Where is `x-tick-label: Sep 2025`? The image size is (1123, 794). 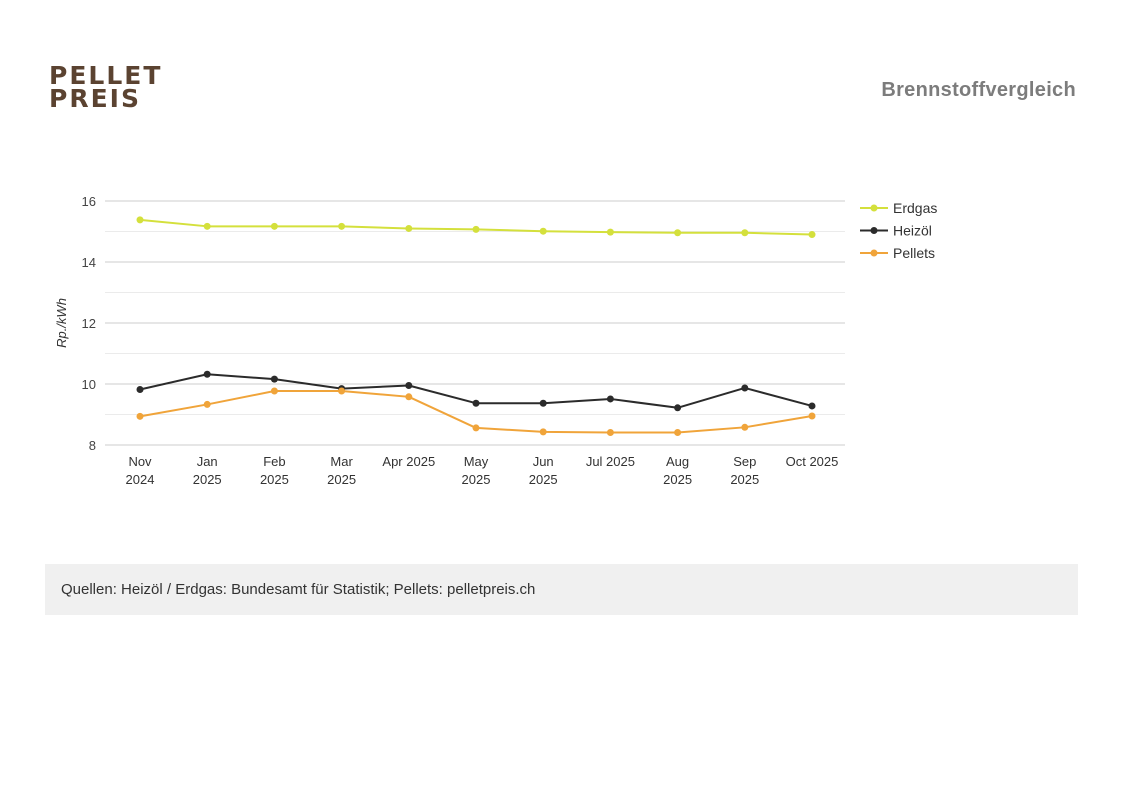 x-tick-label: Sep 2025 is located at coordinates (744, 470).